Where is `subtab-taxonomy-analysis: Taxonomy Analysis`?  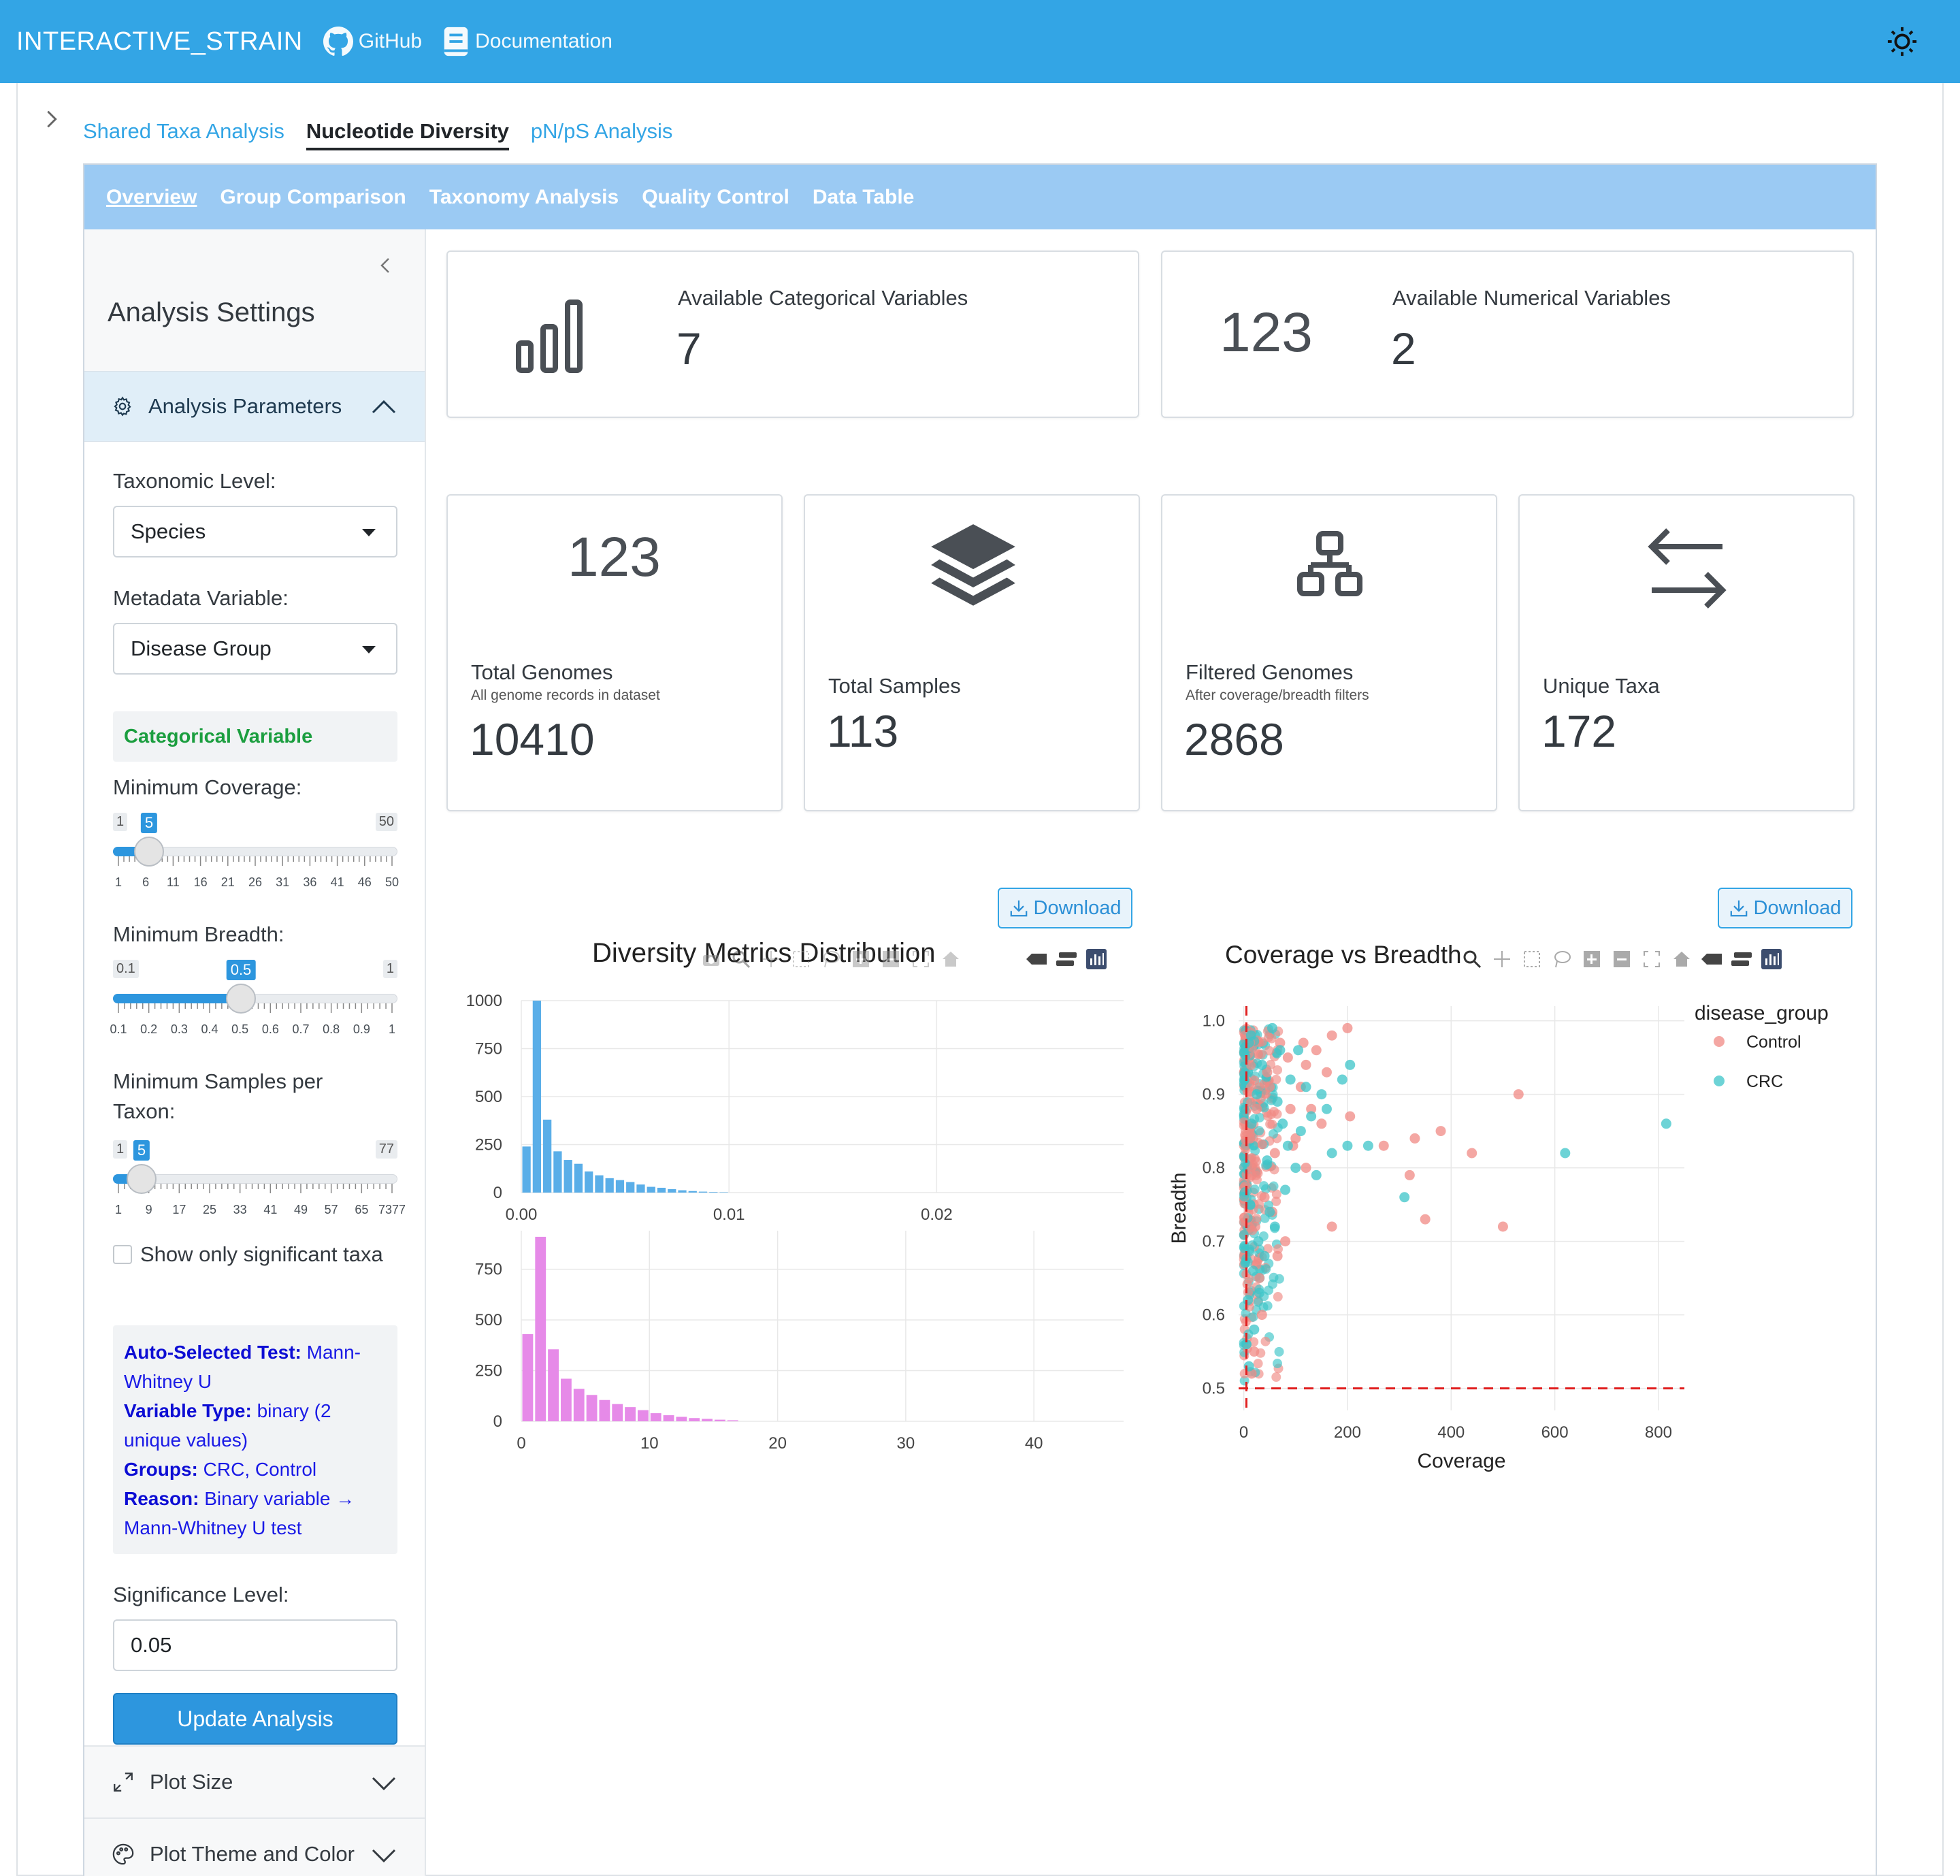 subtab-taxonomy-analysis: Taxonomy Analysis is located at coordinates (524, 197).